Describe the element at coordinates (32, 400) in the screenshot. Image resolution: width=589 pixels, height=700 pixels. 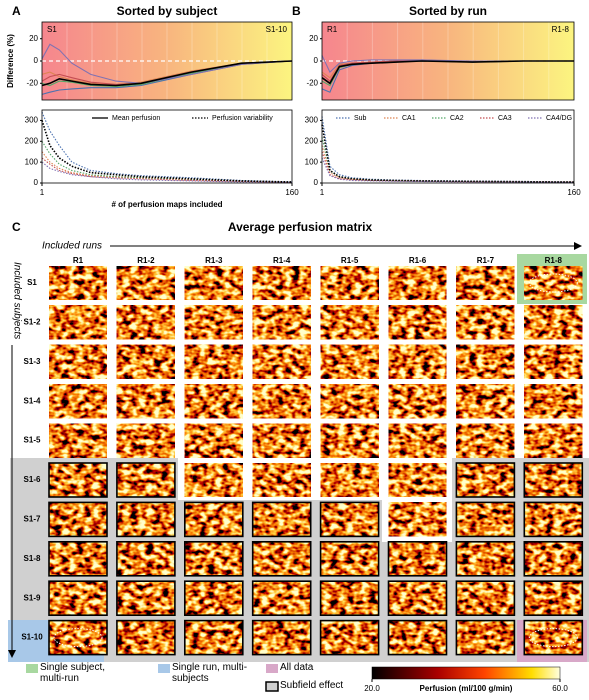
I see `row-label: S1-4` at that location.